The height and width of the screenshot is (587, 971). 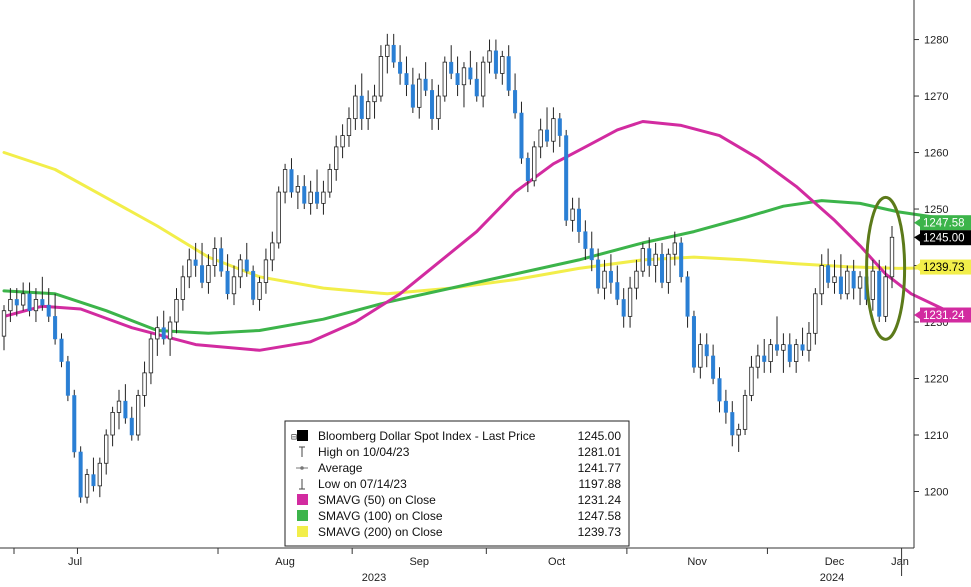 I want to click on price-tag-label: 1245.00, so click(x=944, y=239).